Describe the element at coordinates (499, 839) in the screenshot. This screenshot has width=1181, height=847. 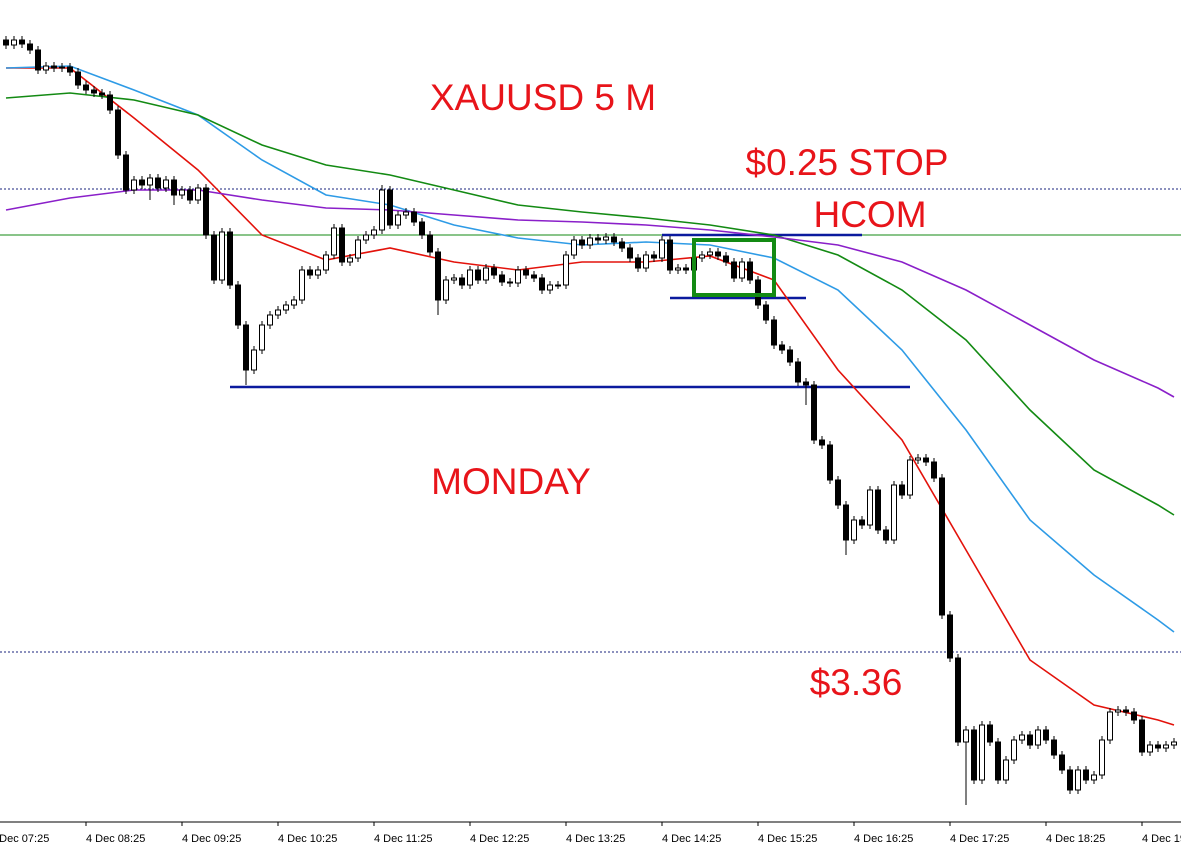
I see `x-tick-label: 4 Dec 12:25` at that location.